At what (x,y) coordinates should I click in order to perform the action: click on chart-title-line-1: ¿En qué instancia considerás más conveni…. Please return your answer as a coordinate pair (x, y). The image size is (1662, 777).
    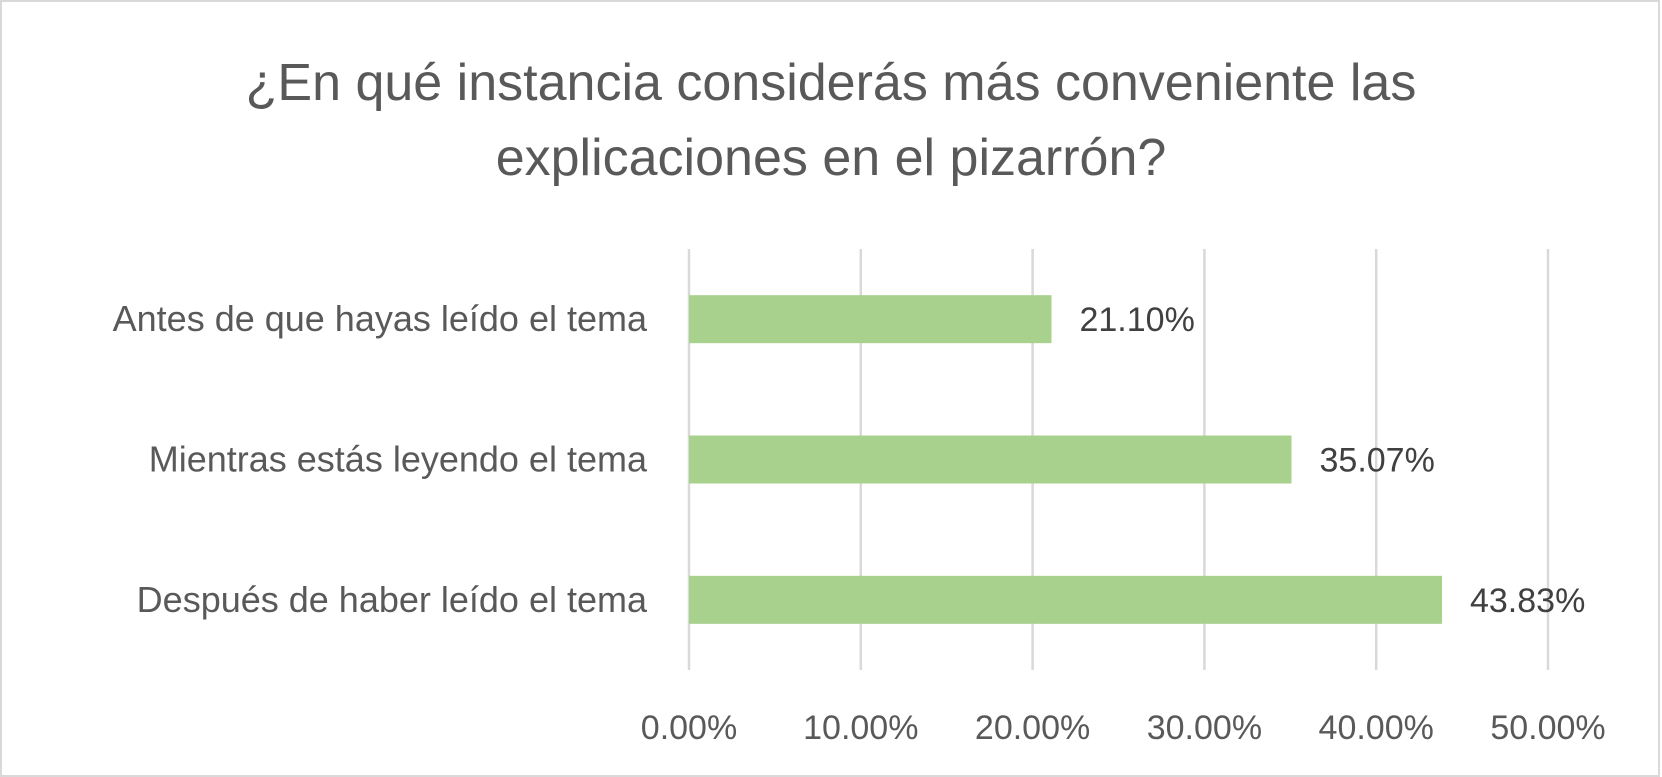
    Looking at the image, I should click on (831, 83).